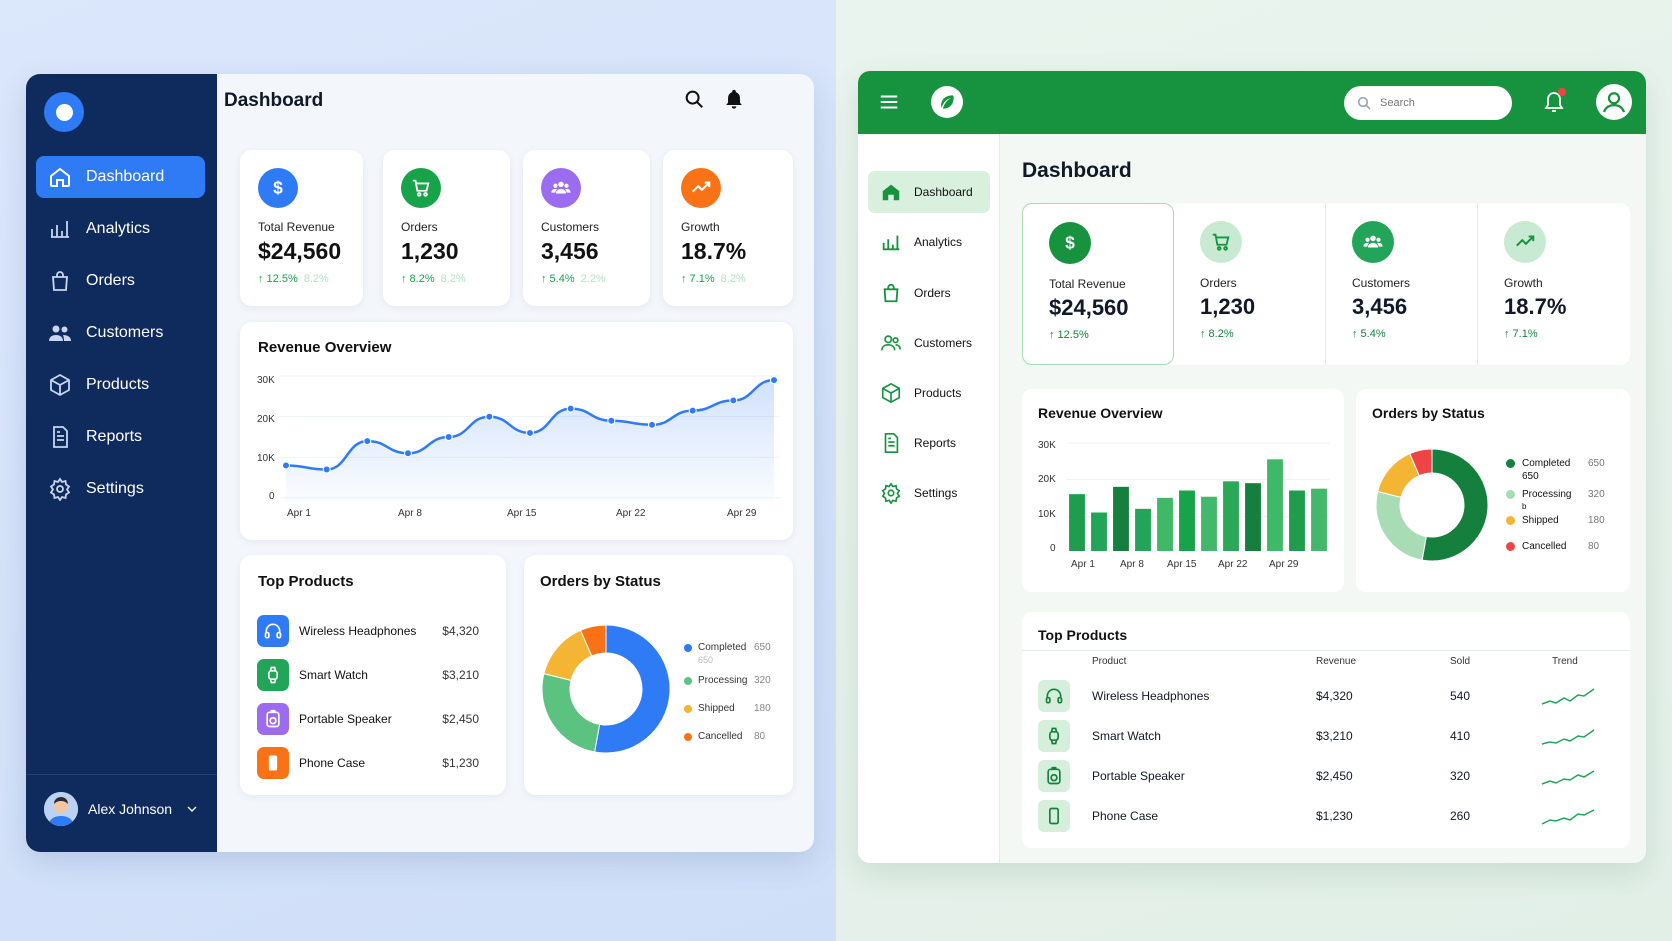 This screenshot has width=1672, height=941. Describe the element at coordinates (891, 243) in the screenshot. I see `bar-chart-icon` at that location.